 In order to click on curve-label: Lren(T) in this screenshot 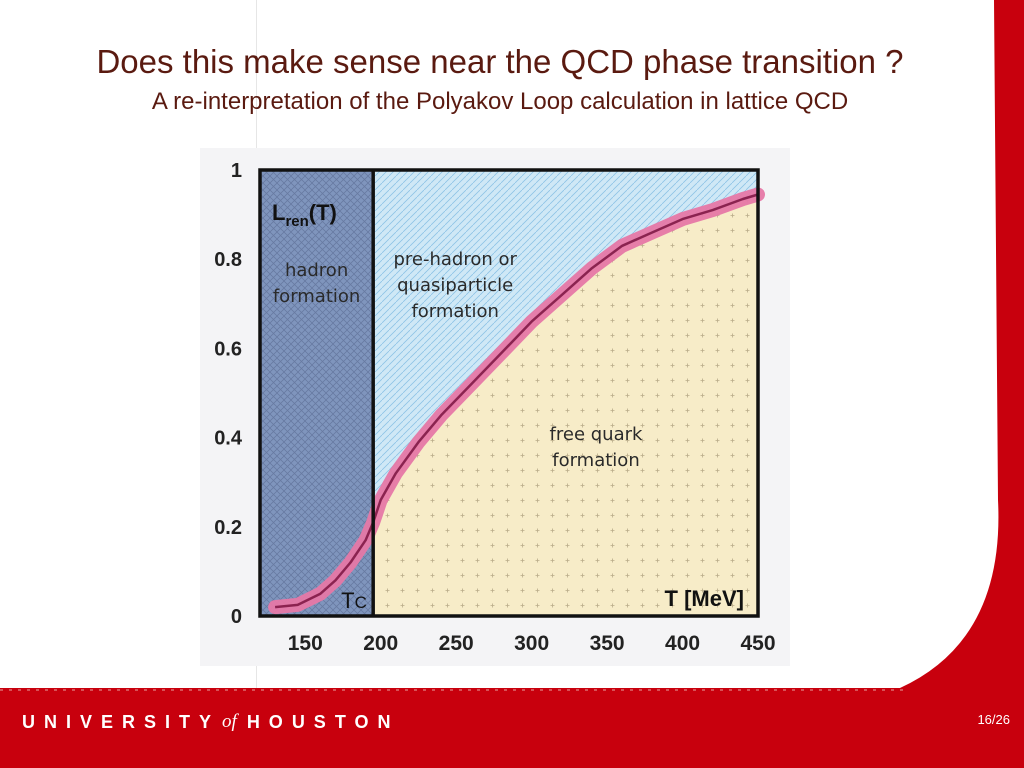, I will do `click(304, 215)`.